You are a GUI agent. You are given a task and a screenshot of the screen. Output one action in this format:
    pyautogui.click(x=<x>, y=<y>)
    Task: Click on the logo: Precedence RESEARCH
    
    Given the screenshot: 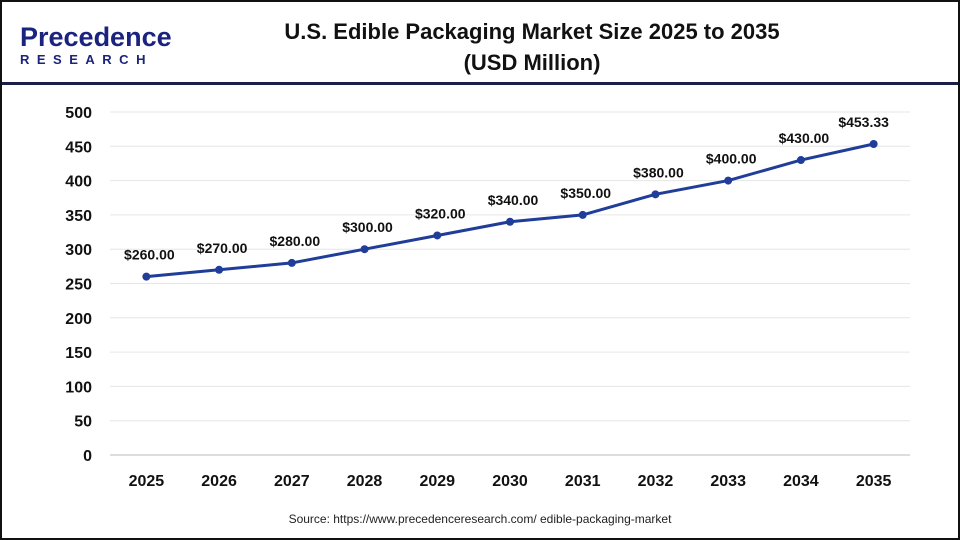 What is the action you would take?
    pyautogui.click(x=96, y=45)
    